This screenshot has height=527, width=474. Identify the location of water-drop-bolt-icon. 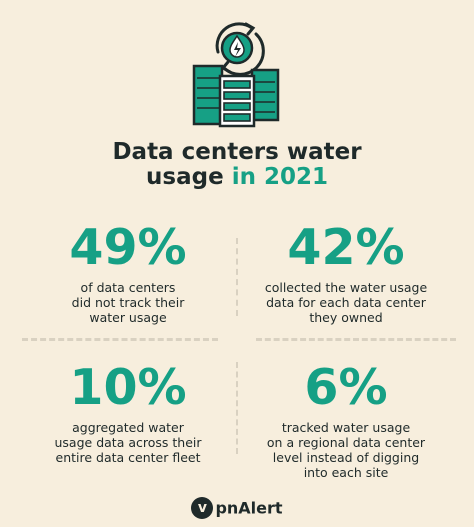
(237, 48).